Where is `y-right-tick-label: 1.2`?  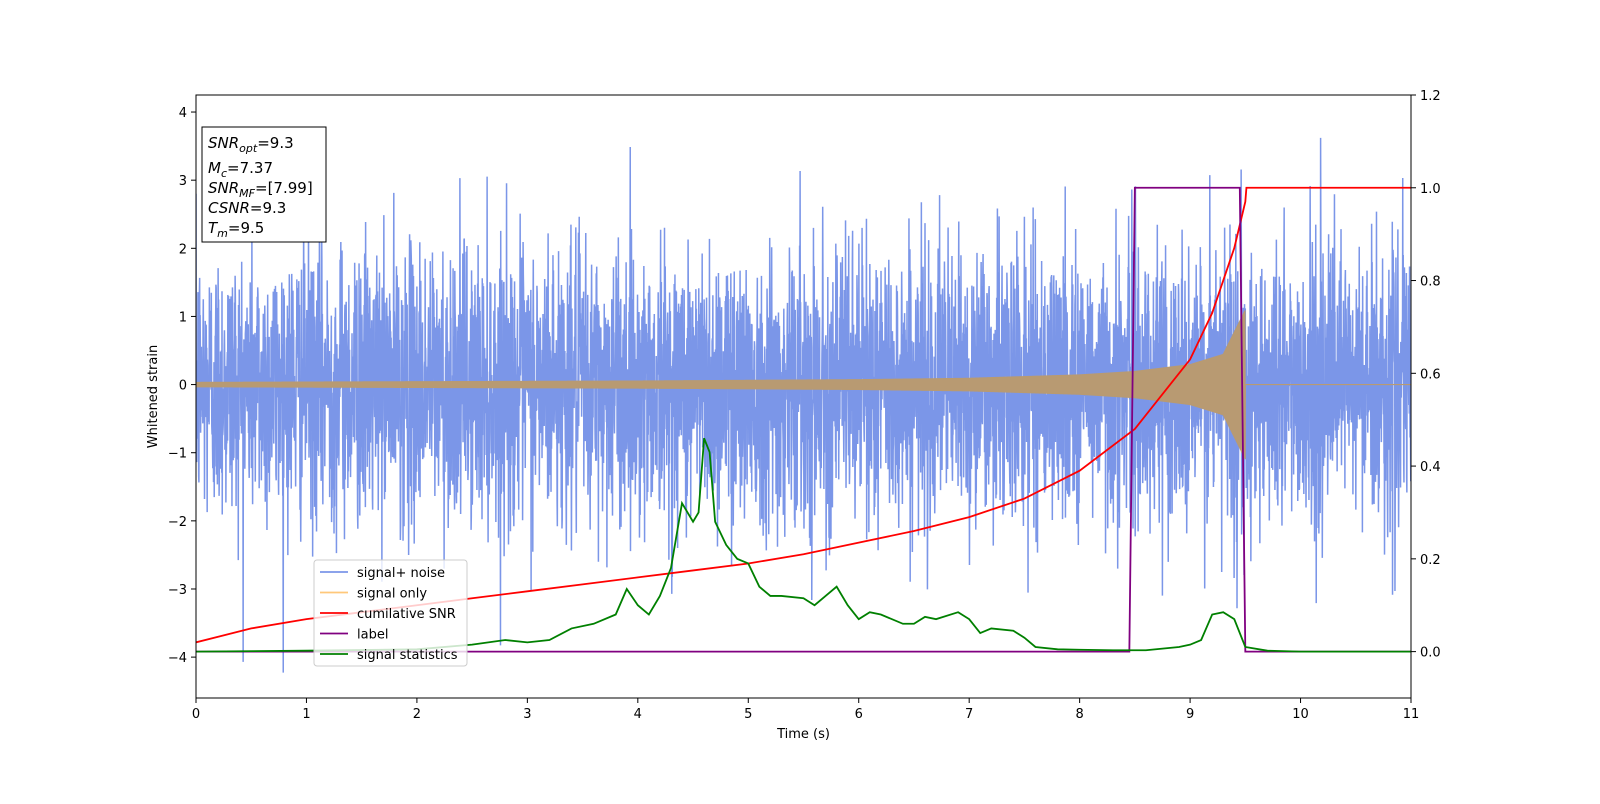
y-right-tick-label: 1.2 is located at coordinates (1430, 96).